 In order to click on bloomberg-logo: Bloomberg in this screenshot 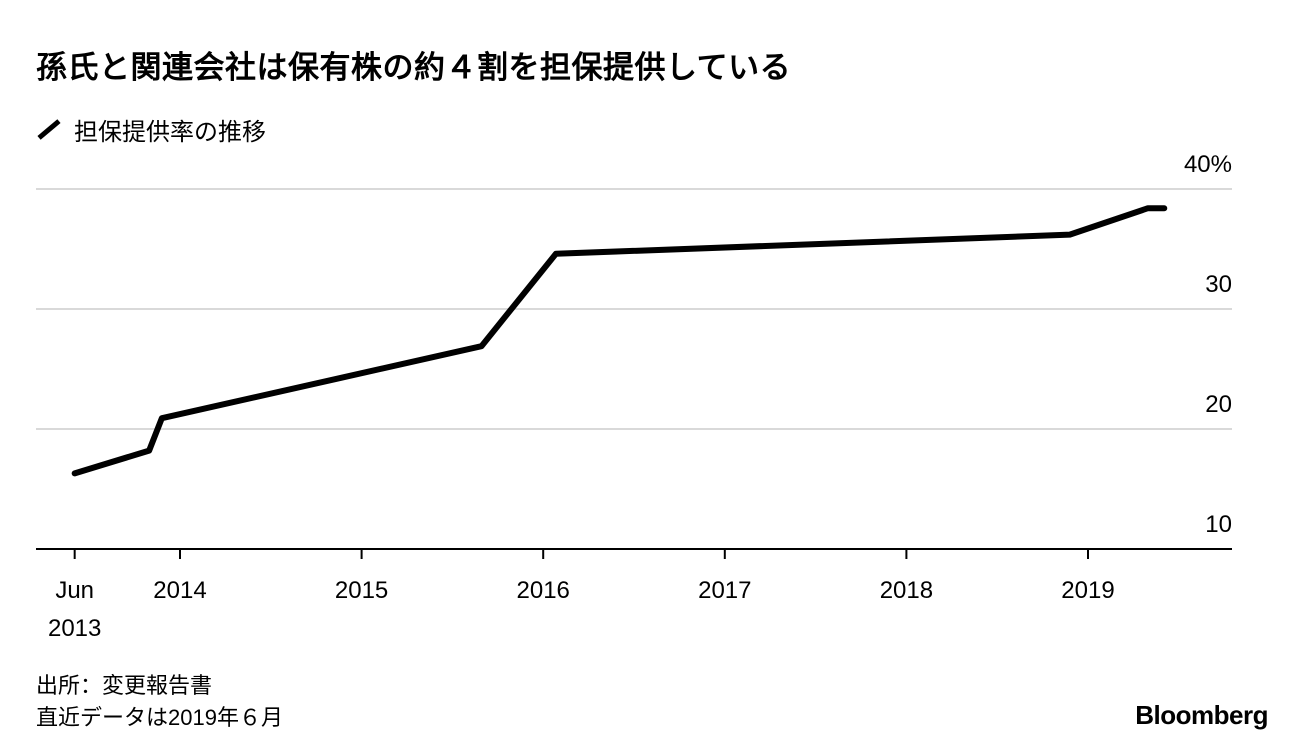, I will do `click(1201, 715)`.